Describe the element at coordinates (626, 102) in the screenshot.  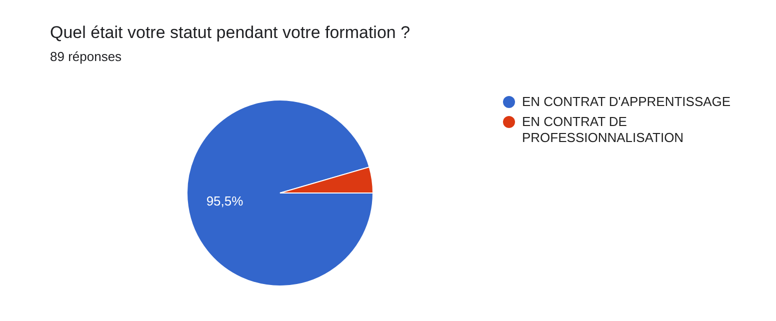
I see `legend-label: EN CONTRAT D'APPRENTISSAGE` at that location.